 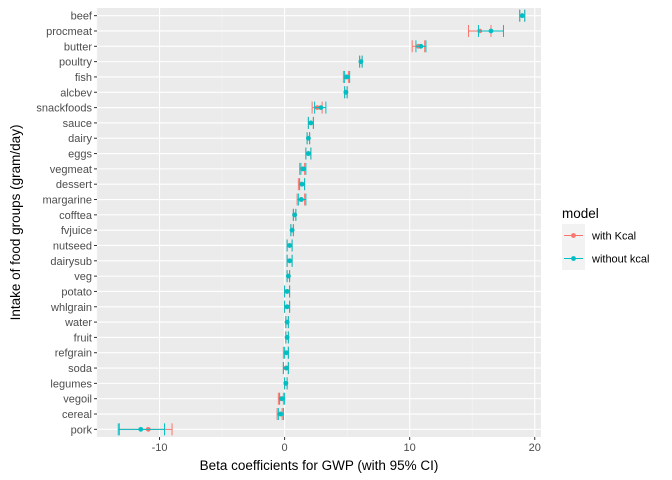 I want to click on y-tick-label: procmeat, so click(x=69, y=32).